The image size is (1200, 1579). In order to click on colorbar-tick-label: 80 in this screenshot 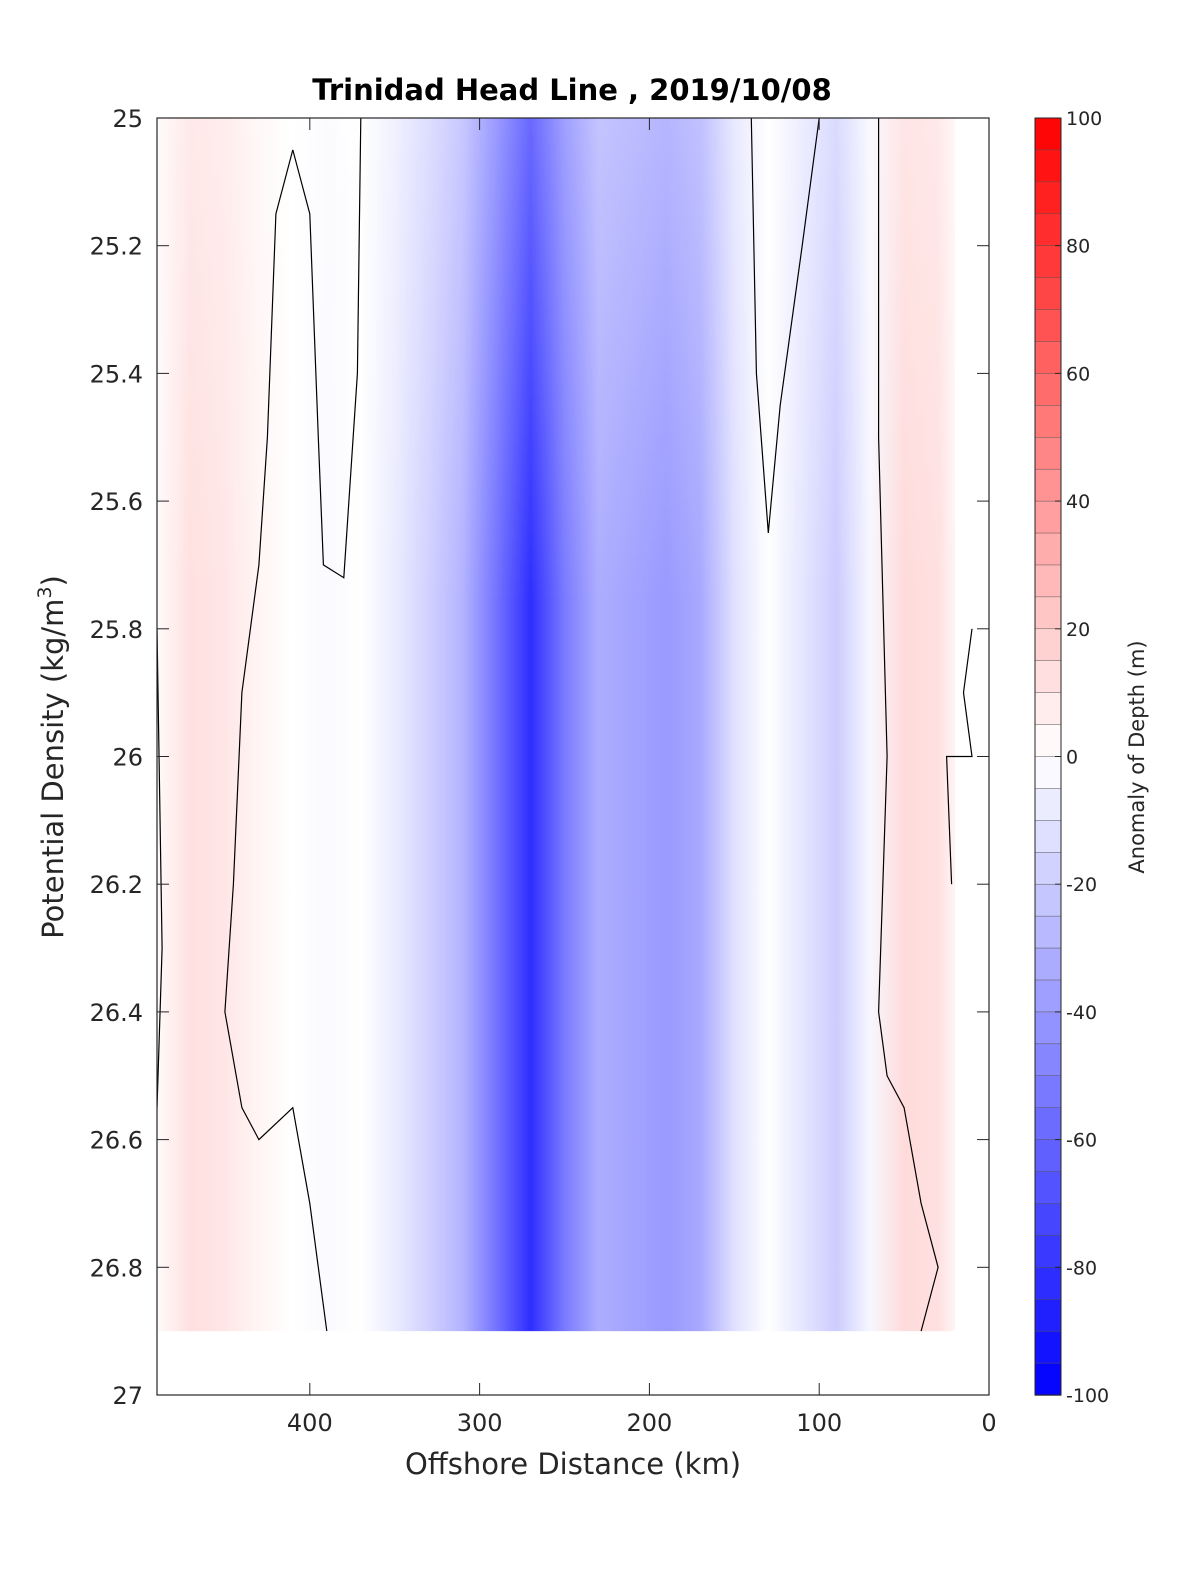, I will do `click(1078, 247)`.